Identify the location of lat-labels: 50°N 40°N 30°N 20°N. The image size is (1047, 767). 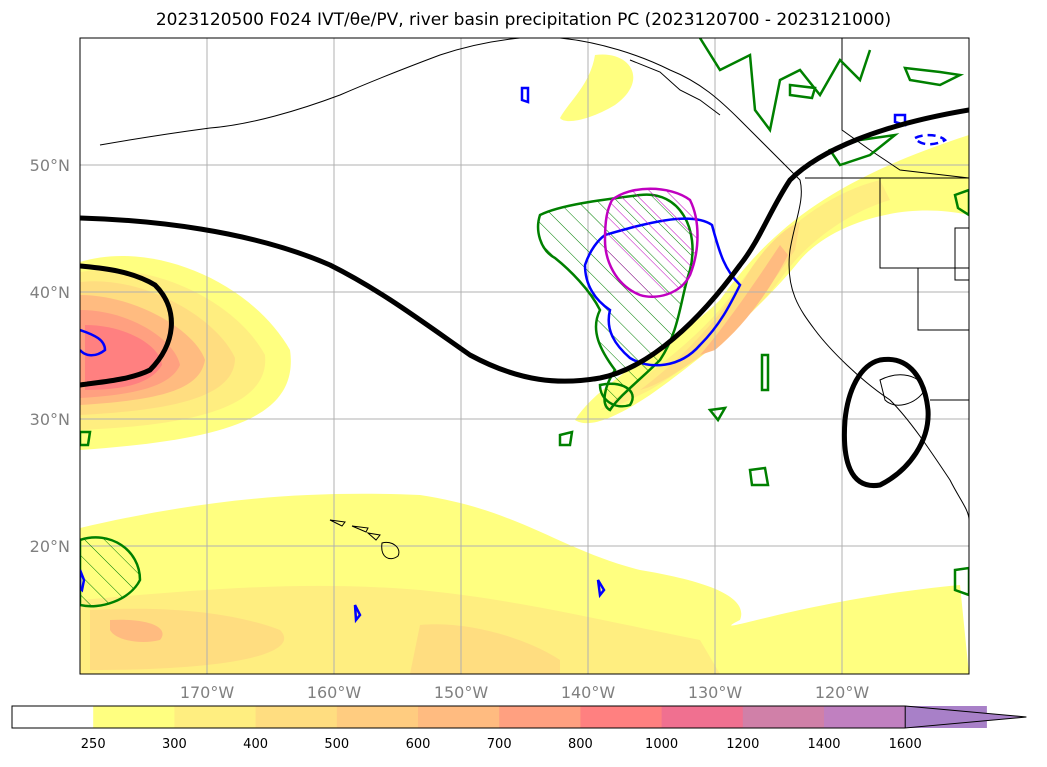
(50, 356).